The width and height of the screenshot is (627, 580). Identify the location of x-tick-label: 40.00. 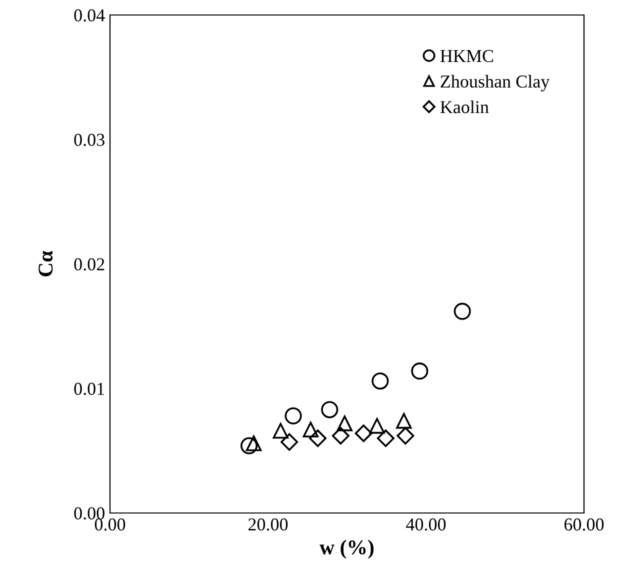
(426, 524).